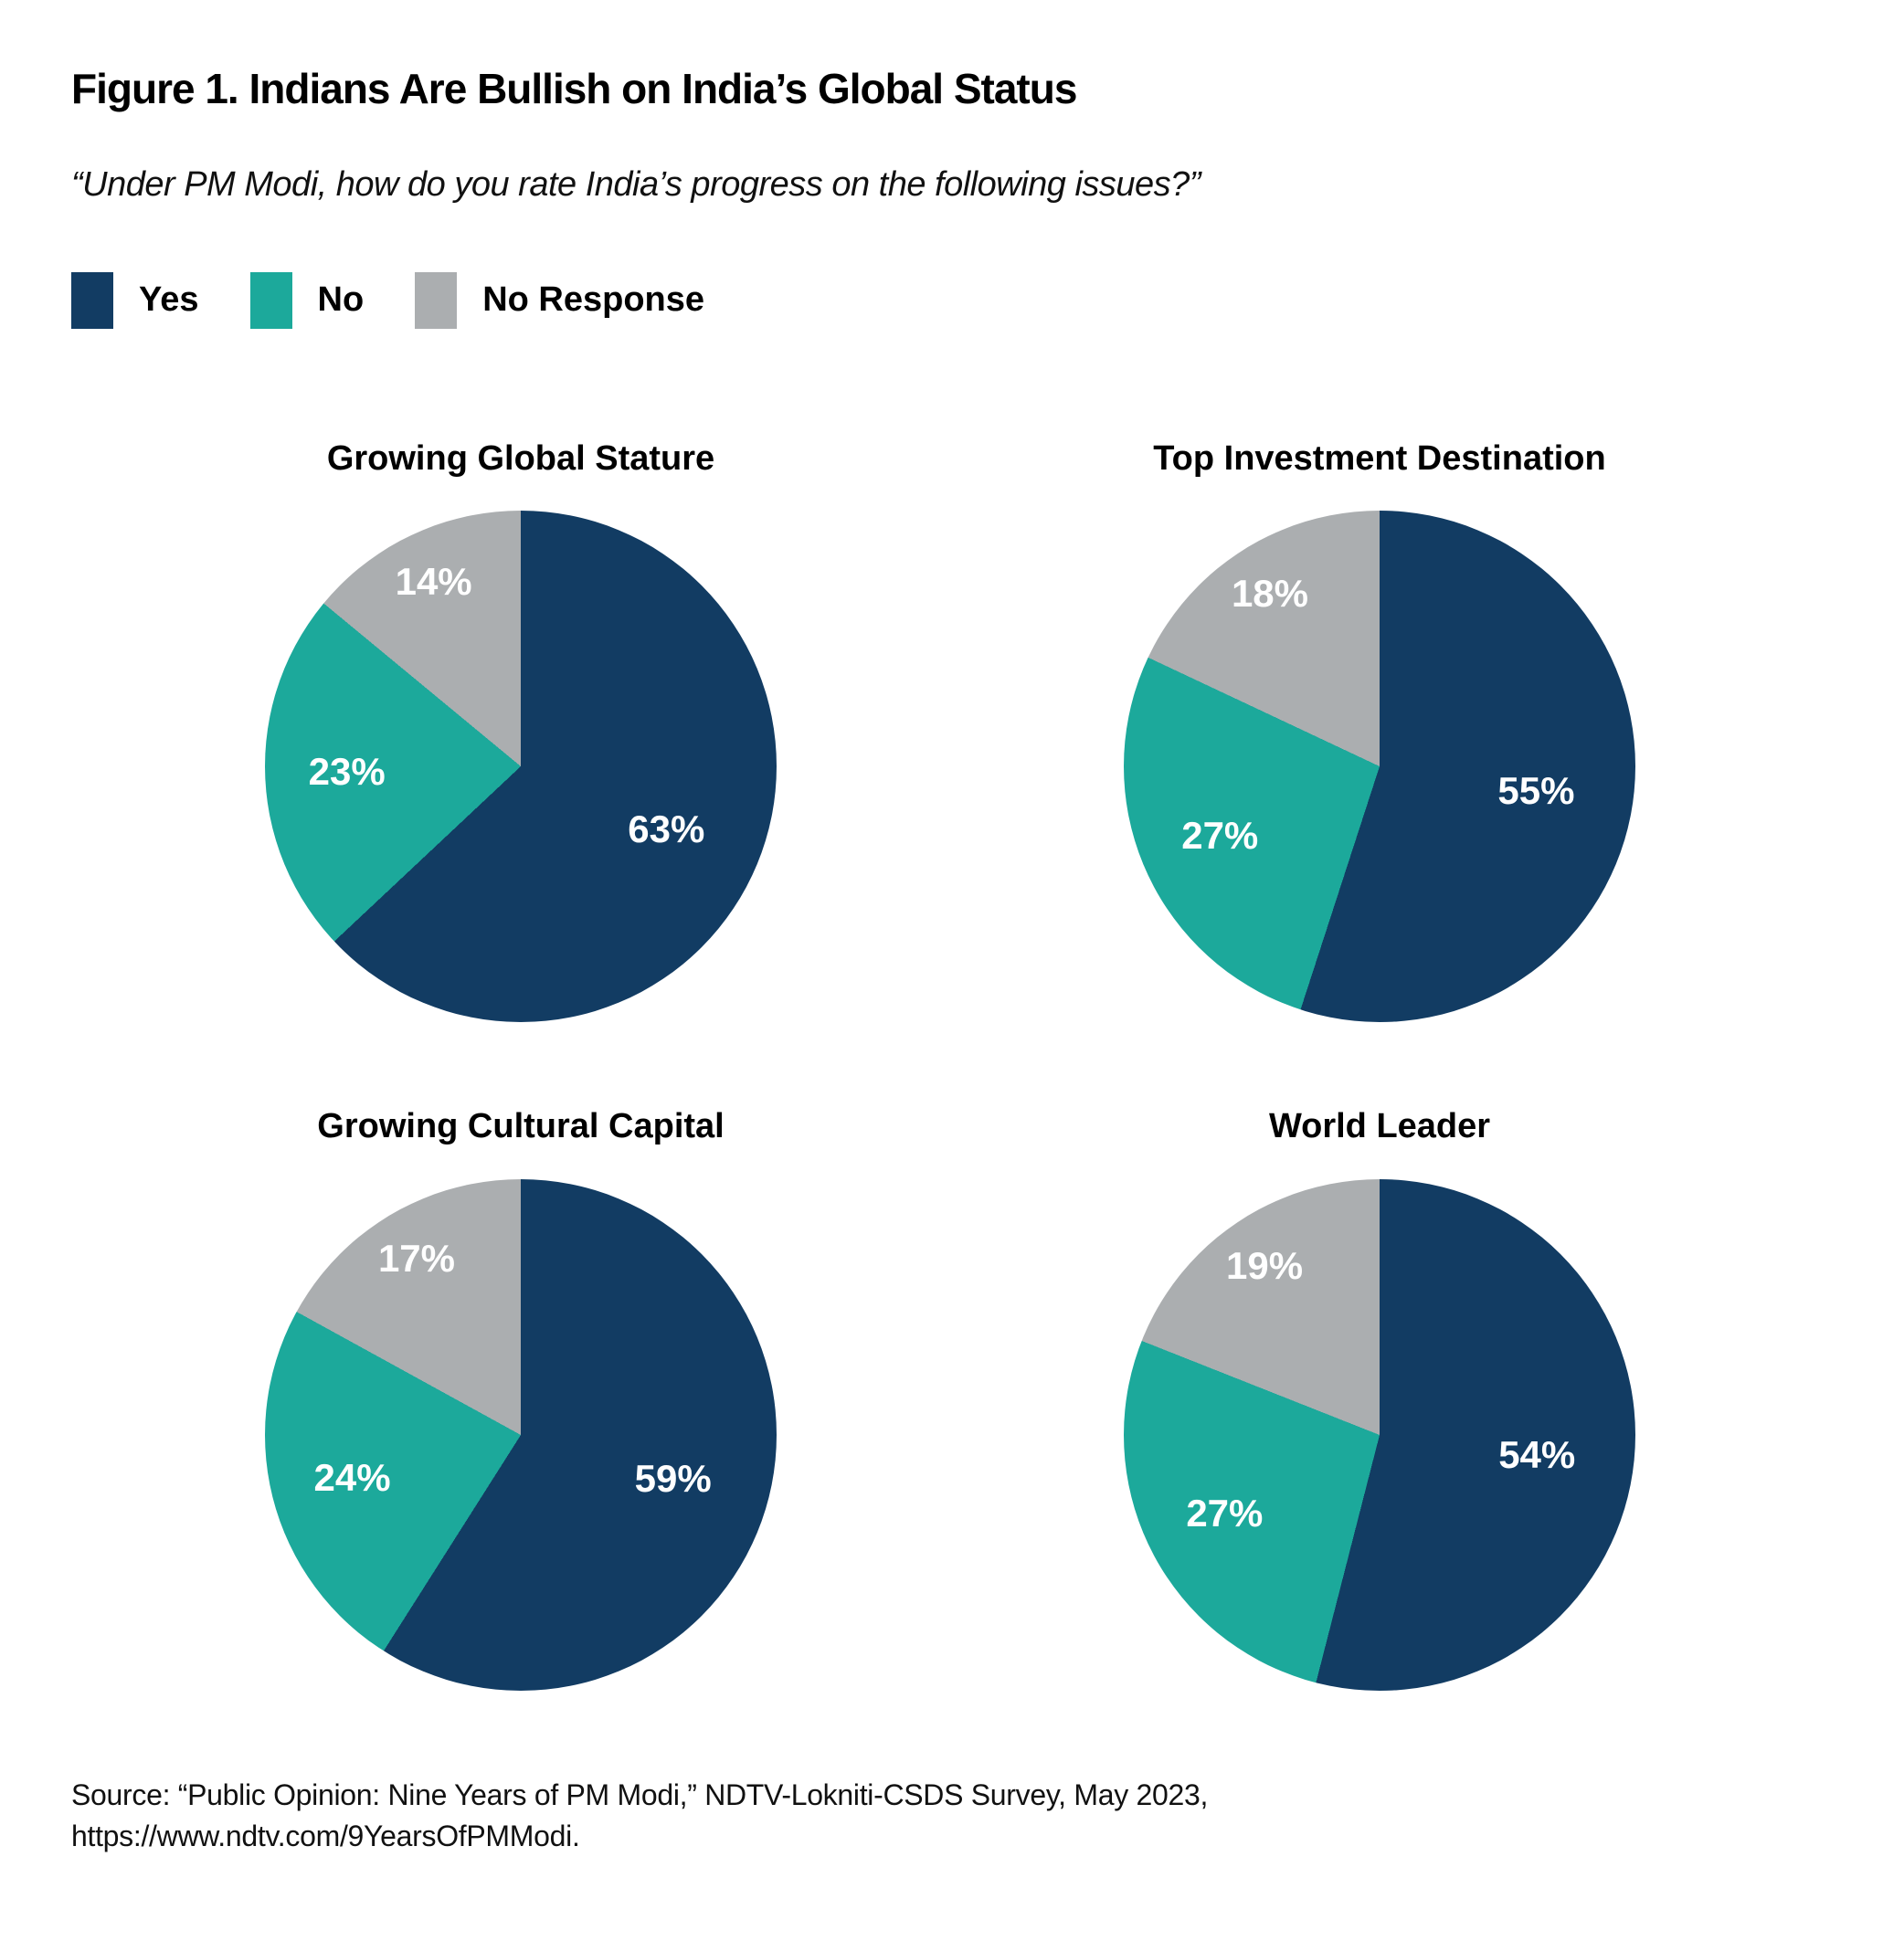  Describe the element at coordinates (521, 1126) in the screenshot. I see `pie-title: Growing Cultural Capital` at that location.